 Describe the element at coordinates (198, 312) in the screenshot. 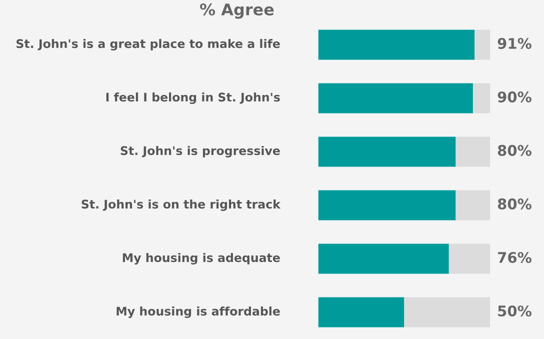

I see `y-tick-label: My housing is affordable` at that location.